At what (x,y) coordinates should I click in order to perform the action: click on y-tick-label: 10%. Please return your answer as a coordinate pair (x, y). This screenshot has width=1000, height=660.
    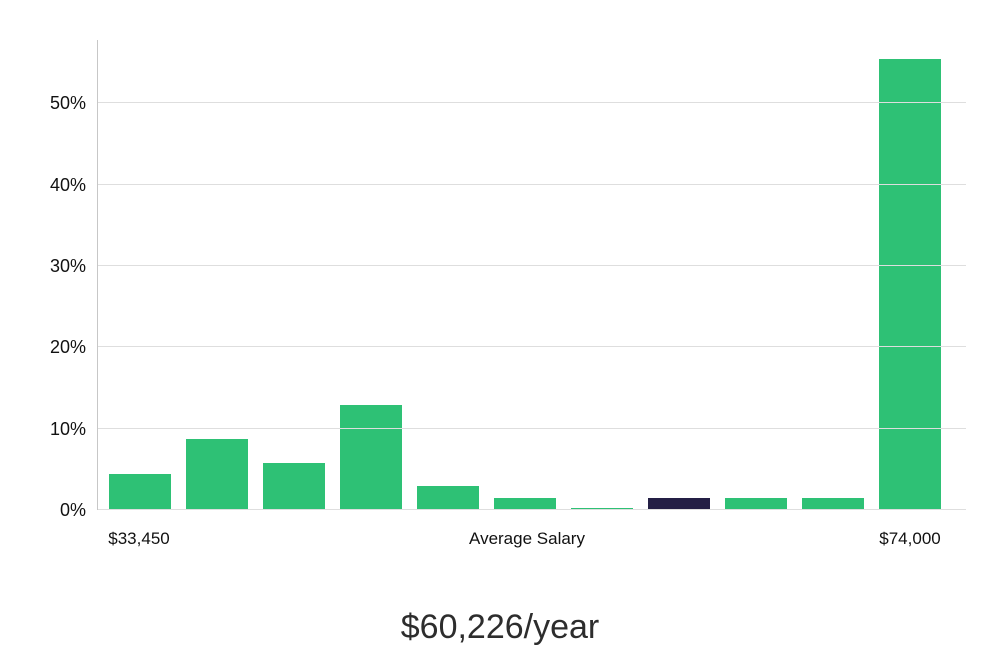
    Looking at the image, I should click on (67, 428).